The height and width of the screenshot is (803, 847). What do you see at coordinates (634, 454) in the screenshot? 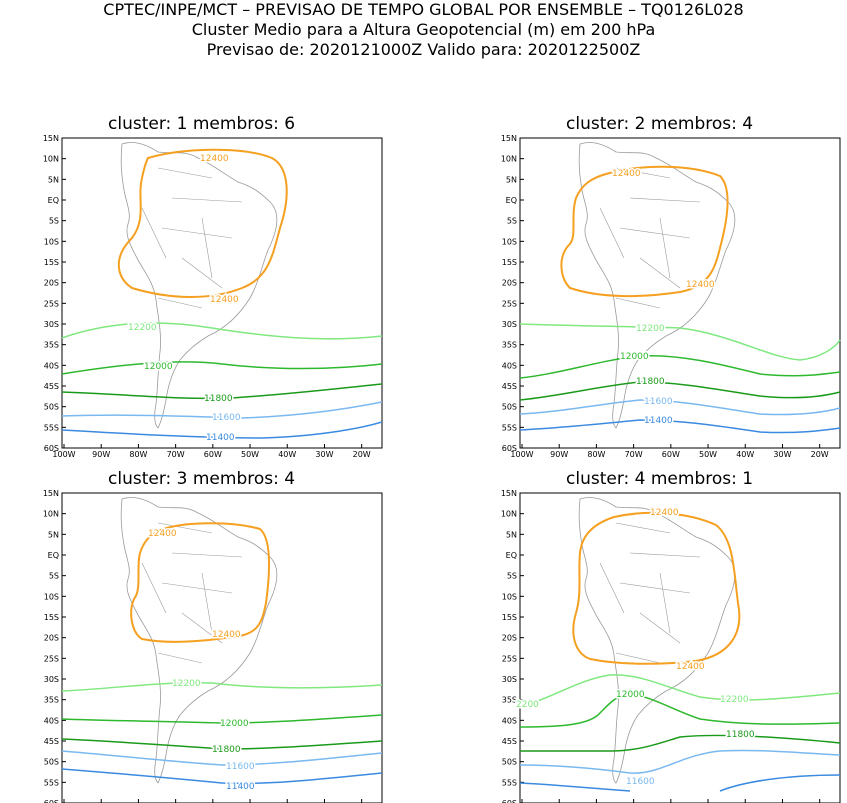
I see `lon-label: 70W` at bounding box center [634, 454].